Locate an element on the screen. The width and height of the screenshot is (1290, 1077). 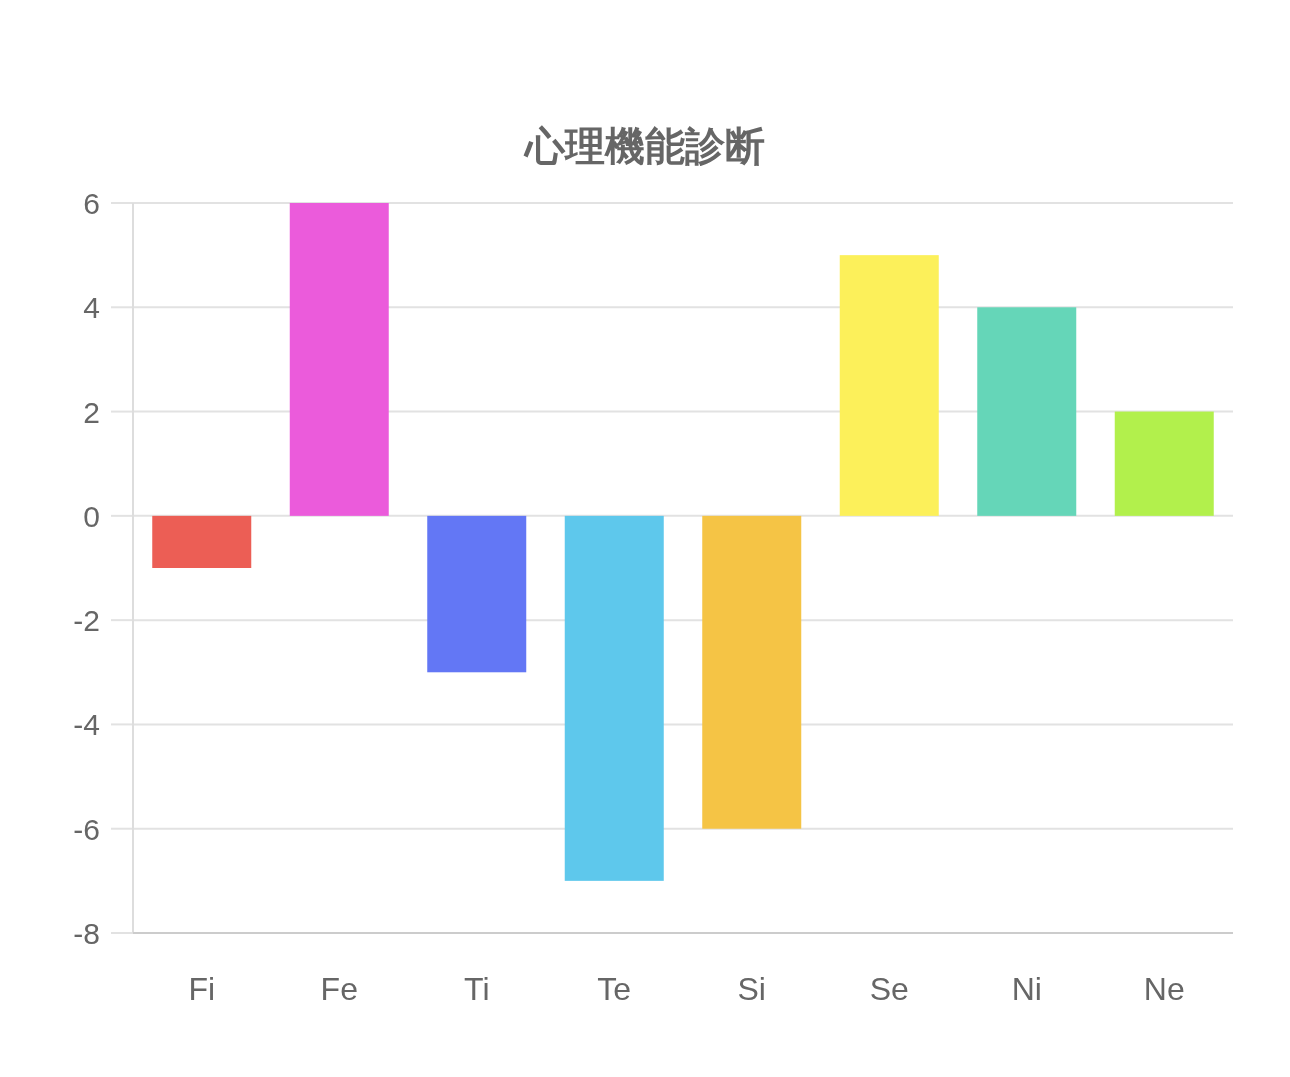
x-tick-label: Te is located at coordinates (614, 989).